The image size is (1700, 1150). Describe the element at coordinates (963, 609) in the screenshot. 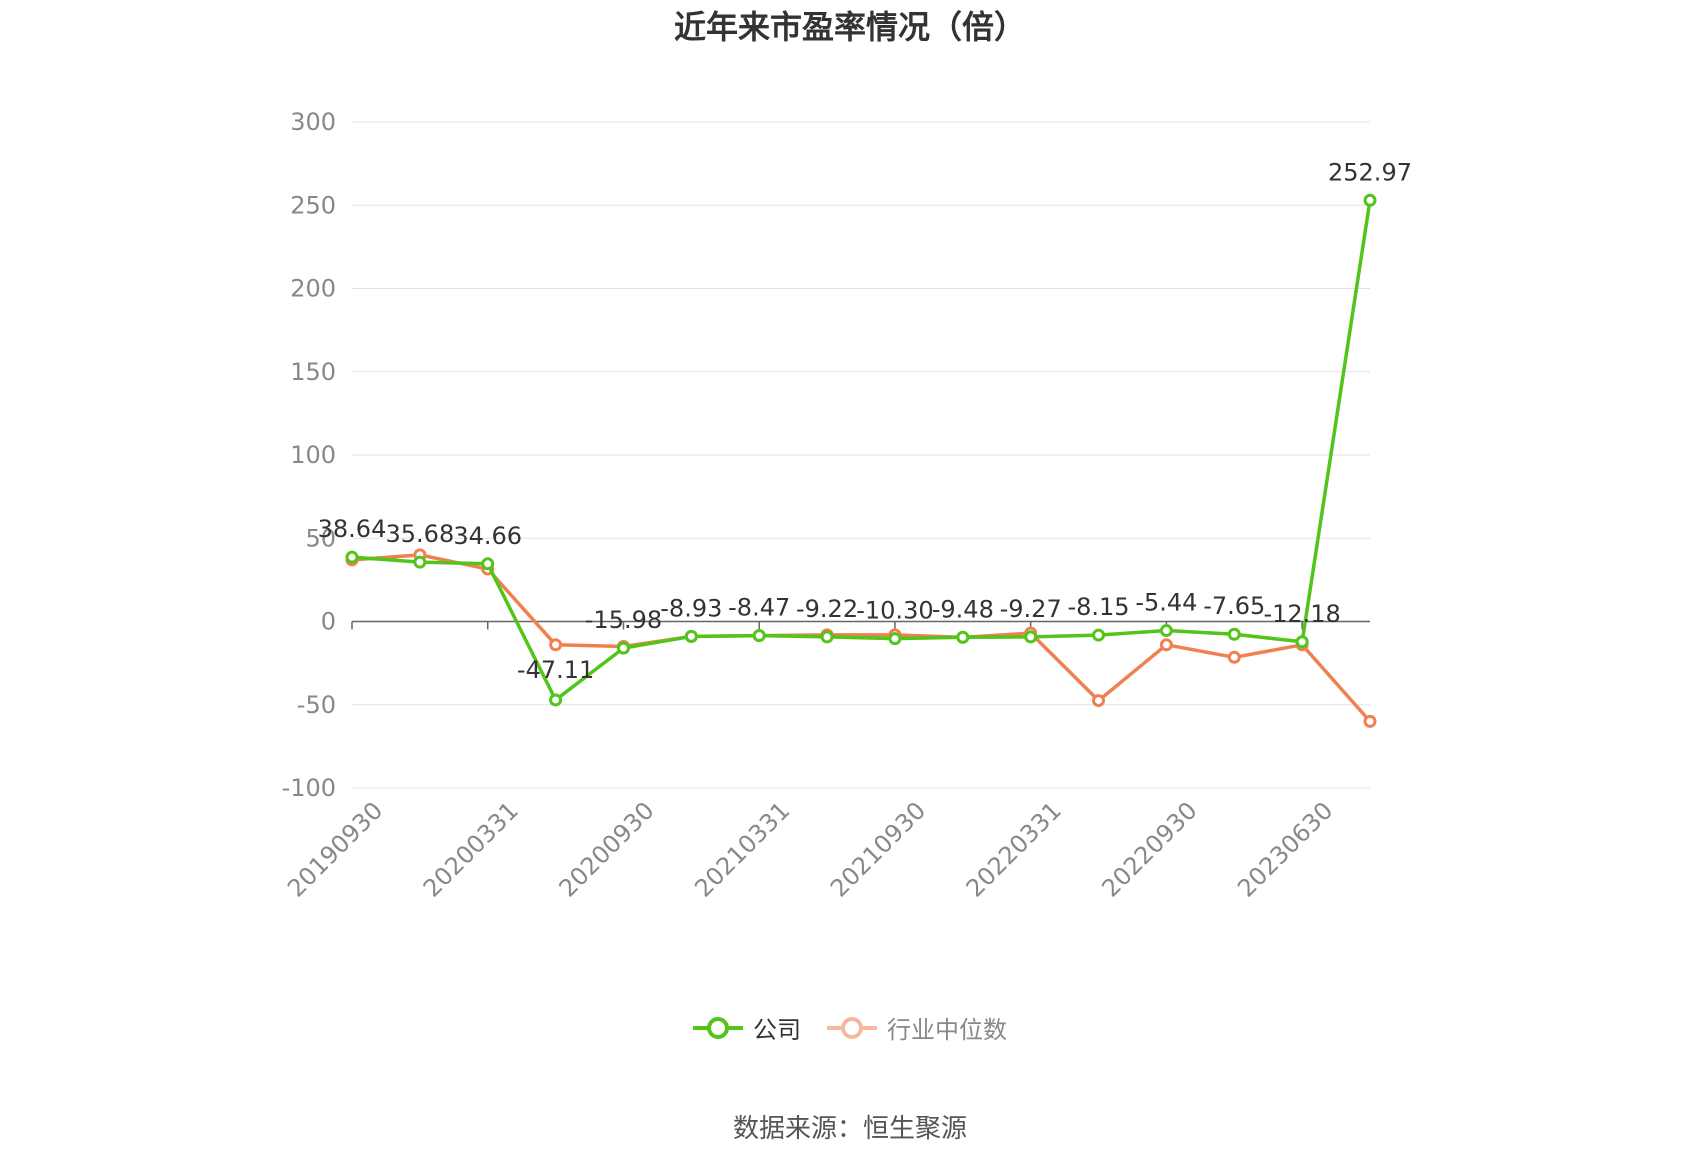

I see `company-data-label: -9.48` at that location.